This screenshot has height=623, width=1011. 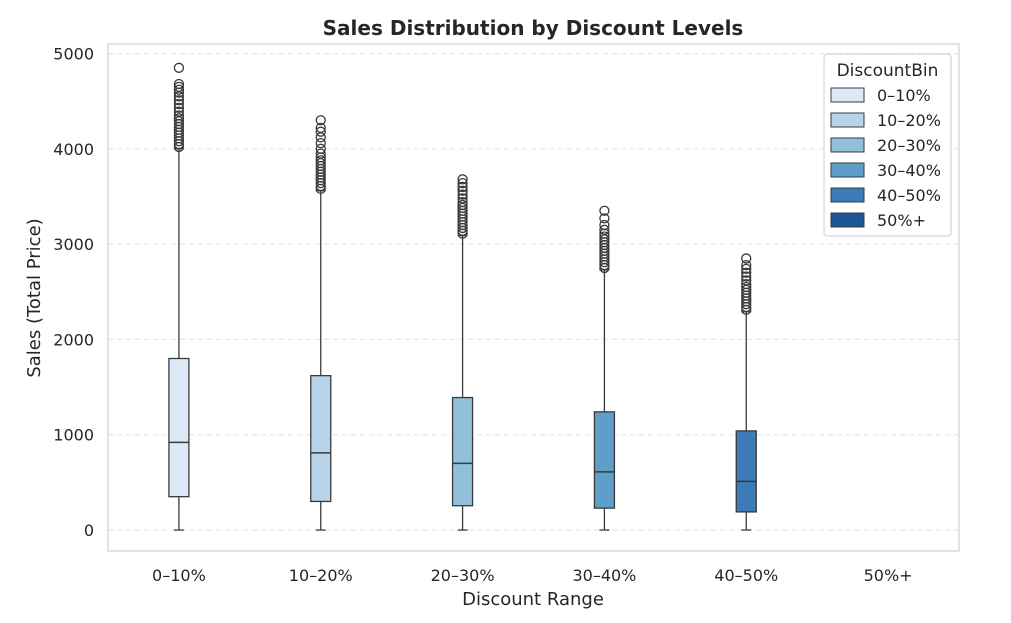 What do you see at coordinates (909, 170) in the screenshot?
I see `legend-label: 30–40%` at bounding box center [909, 170].